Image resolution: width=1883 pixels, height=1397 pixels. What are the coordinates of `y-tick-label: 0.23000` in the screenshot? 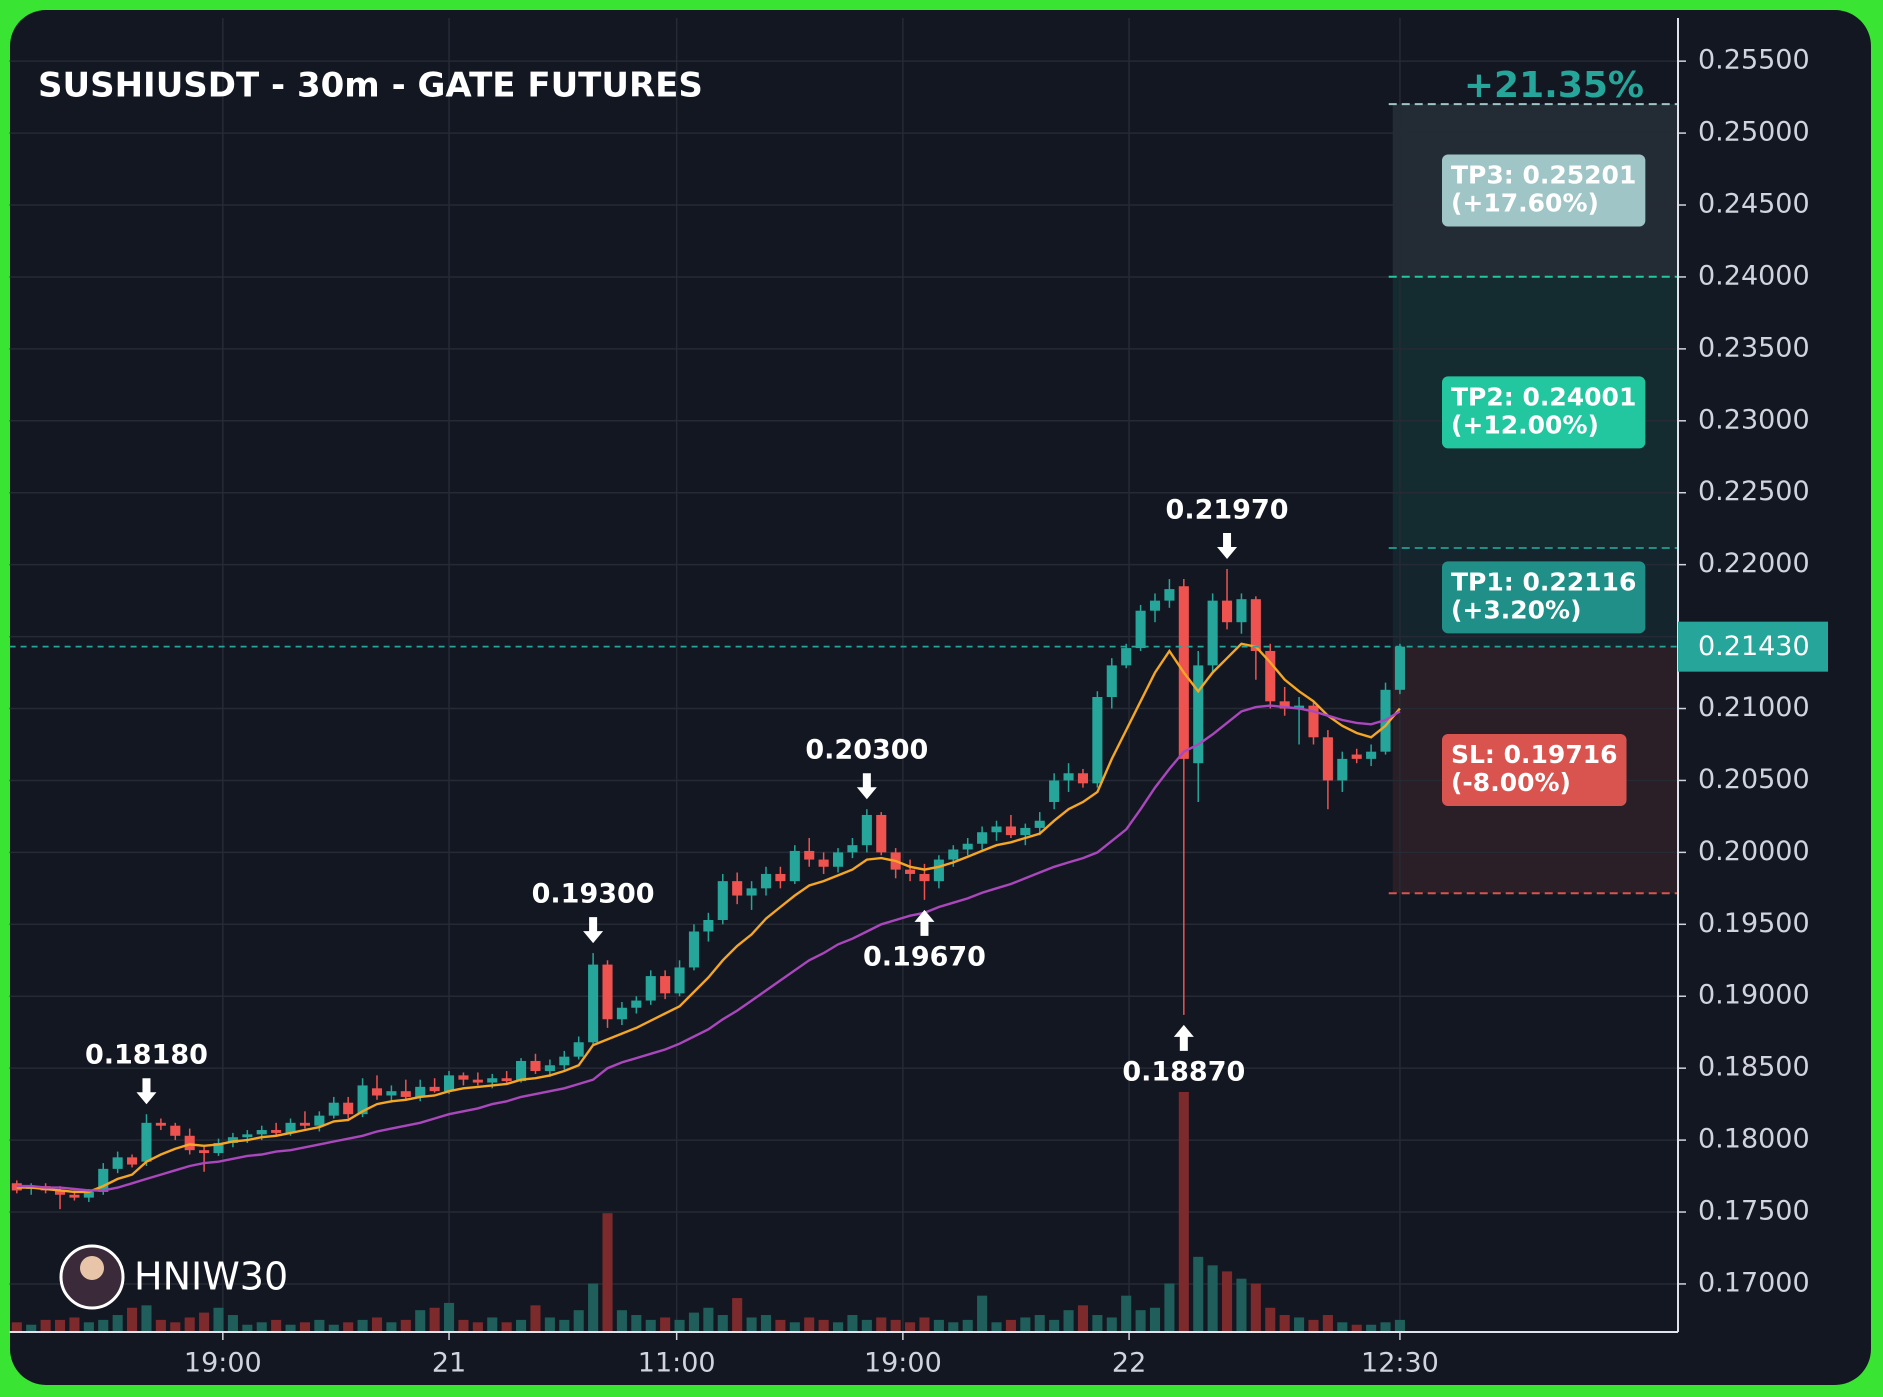 It's located at (1754, 419).